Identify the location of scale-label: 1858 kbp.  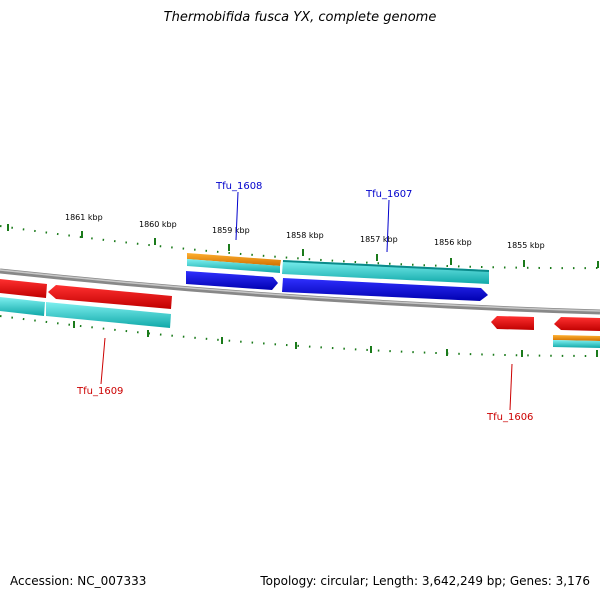
(305, 235).